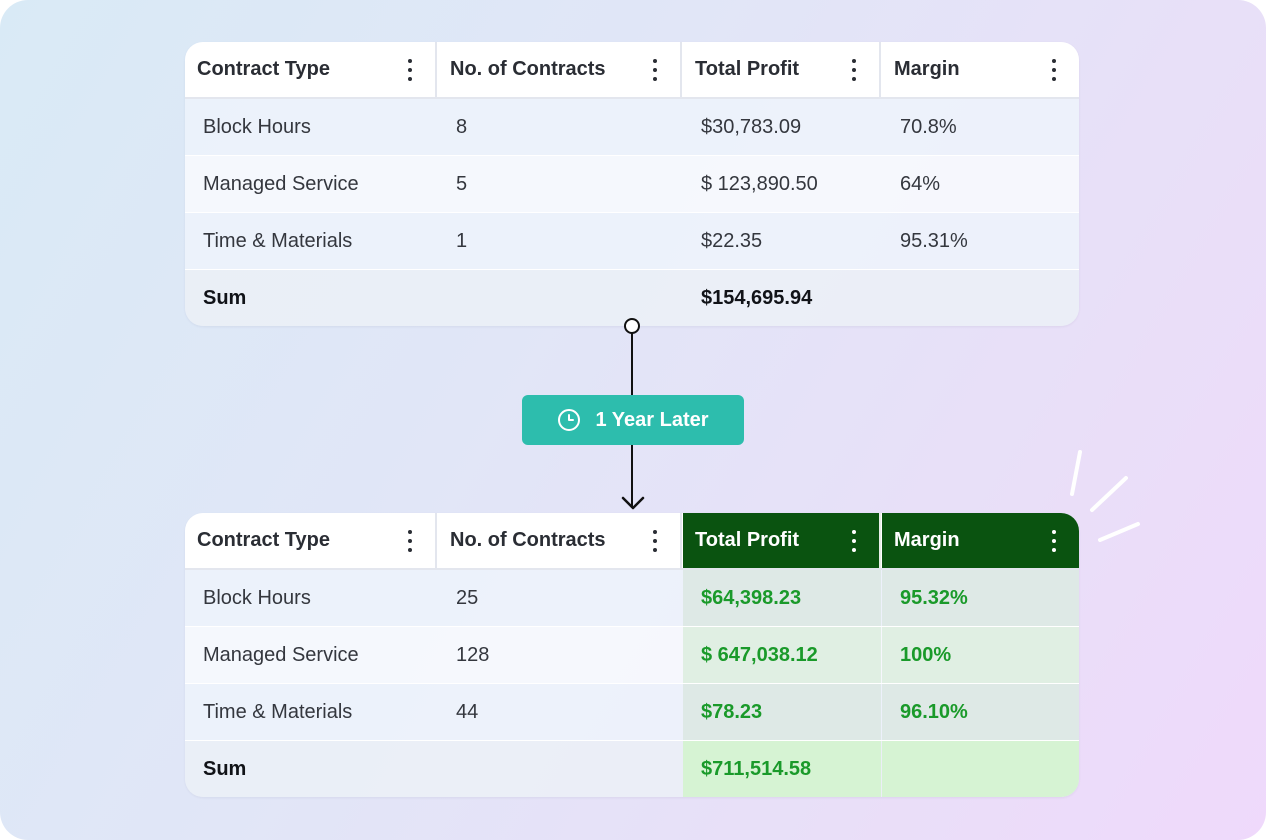 Image resolution: width=1266 pixels, height=840 pixels. Describe the element at coordinates (1105, 496) in the screenshot. I see `sparkle-icon` at that location.